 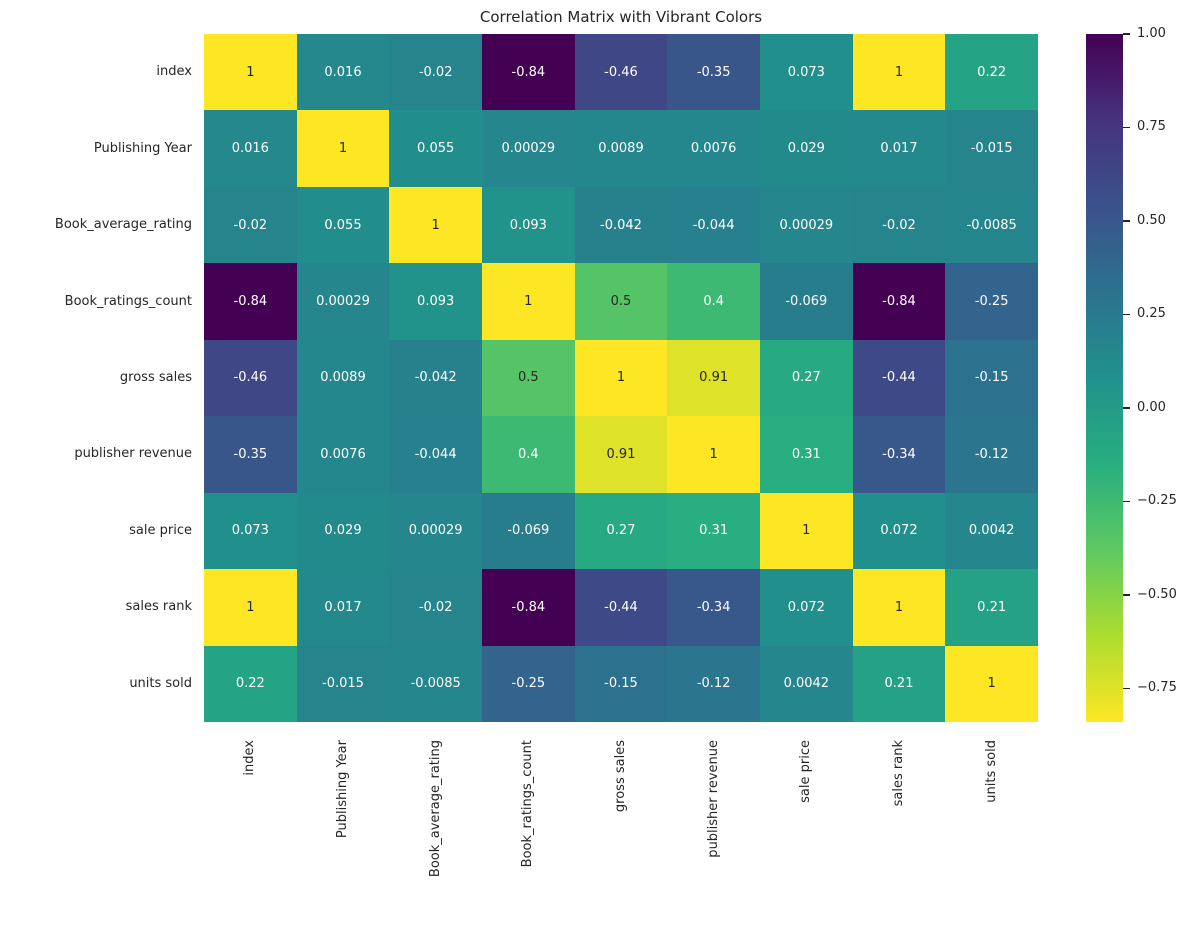 I want to click on heatmap-cell: 0.093, so click(x=528, y=225).